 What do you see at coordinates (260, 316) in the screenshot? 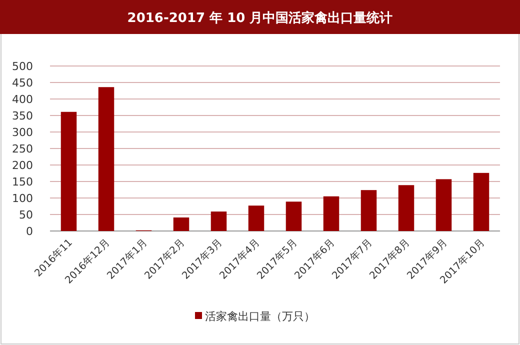
I see `legend-label: 活家禽出口量（万只）` at bounding box center [260, 316].